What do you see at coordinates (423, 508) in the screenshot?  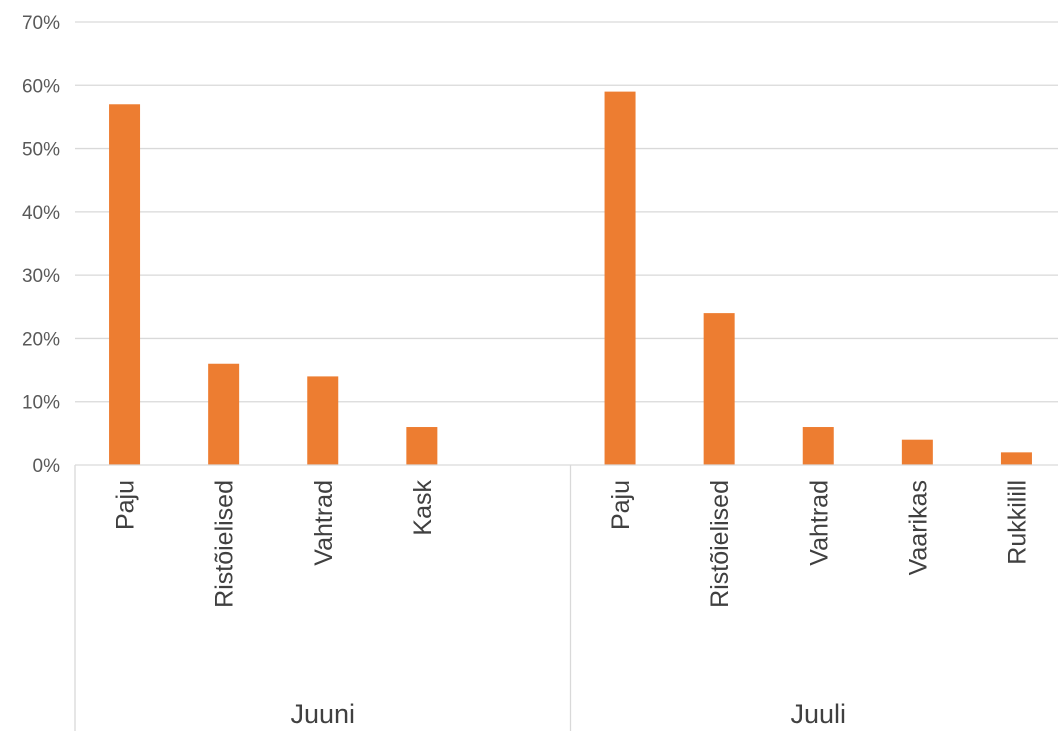 I see `category-label: Kask` at bounding box center [423, 508].